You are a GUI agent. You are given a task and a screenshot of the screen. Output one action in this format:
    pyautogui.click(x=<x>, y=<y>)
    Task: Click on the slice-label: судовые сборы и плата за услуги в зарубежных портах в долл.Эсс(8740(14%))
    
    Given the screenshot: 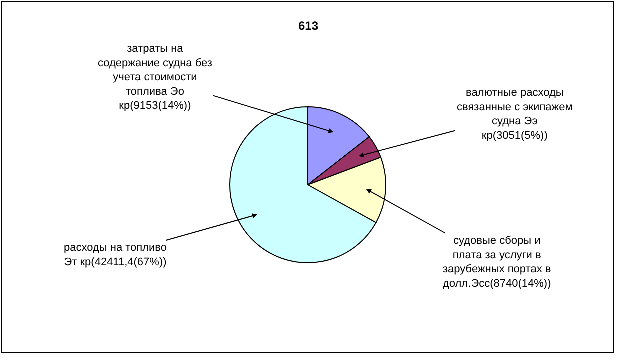 What is the action you would take?
    pyautogui.click(x=497, y=262)
    